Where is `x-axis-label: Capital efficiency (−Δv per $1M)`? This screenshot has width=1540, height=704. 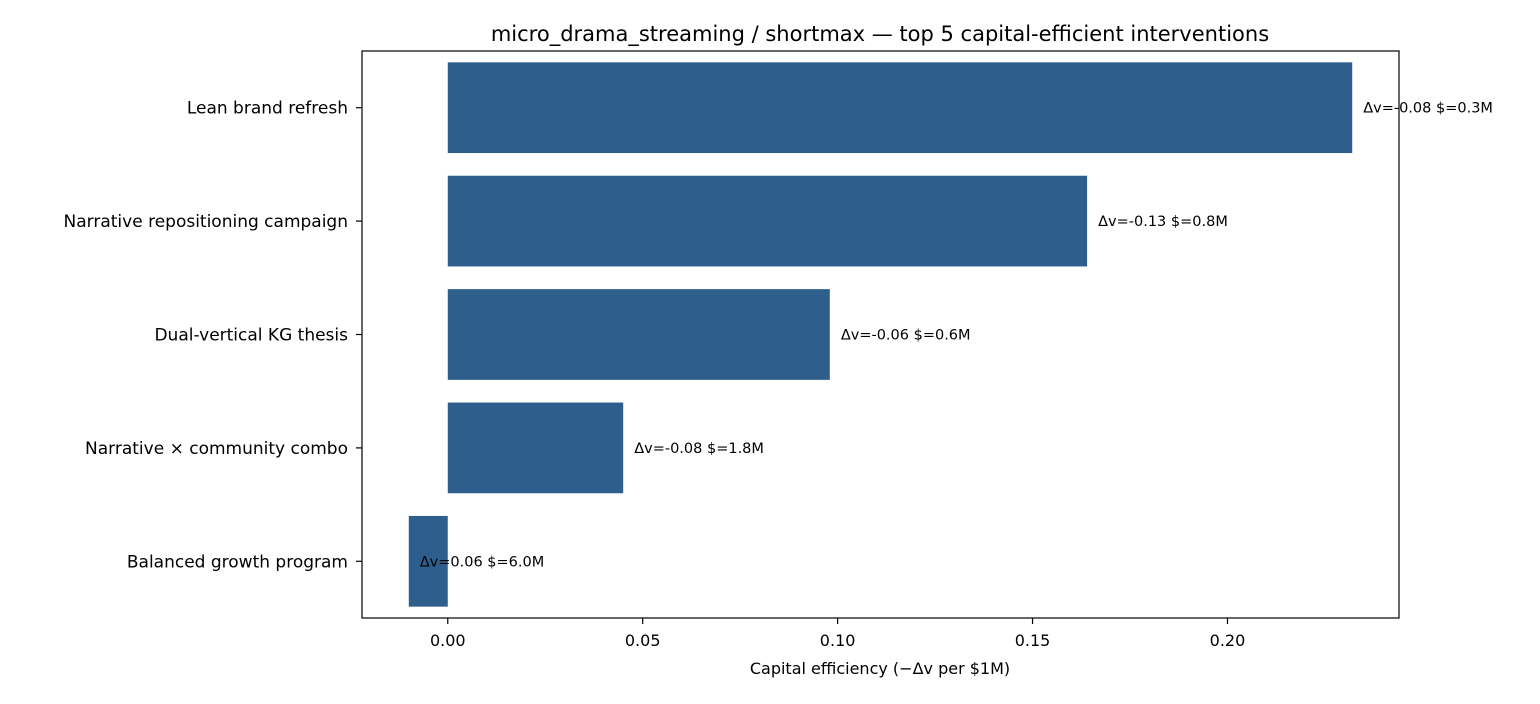 x-axis-label: Capital efficiency (−Δv per $1M) is located at coordinates (880, 668).